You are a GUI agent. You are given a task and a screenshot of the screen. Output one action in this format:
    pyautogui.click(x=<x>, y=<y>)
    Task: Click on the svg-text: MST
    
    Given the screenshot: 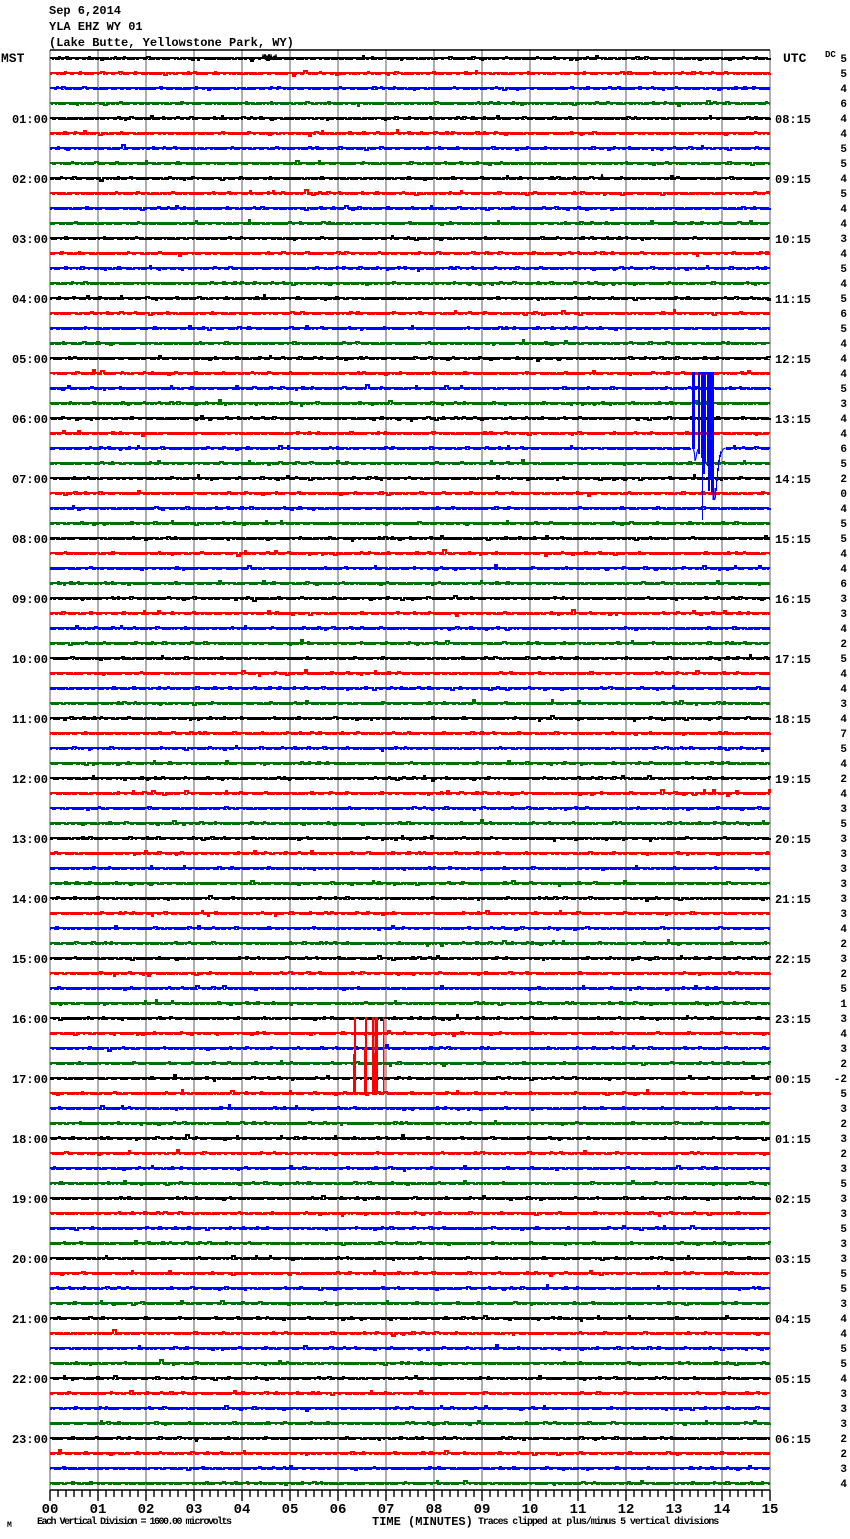 What is the action you would take?
    pyautogui.click(x=13, y=58)
    